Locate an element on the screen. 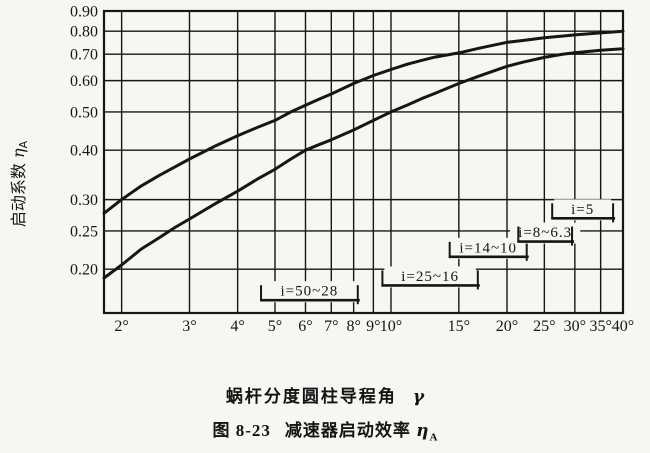  i-range-label: i=25~16 is located at coordinates (430, 277).